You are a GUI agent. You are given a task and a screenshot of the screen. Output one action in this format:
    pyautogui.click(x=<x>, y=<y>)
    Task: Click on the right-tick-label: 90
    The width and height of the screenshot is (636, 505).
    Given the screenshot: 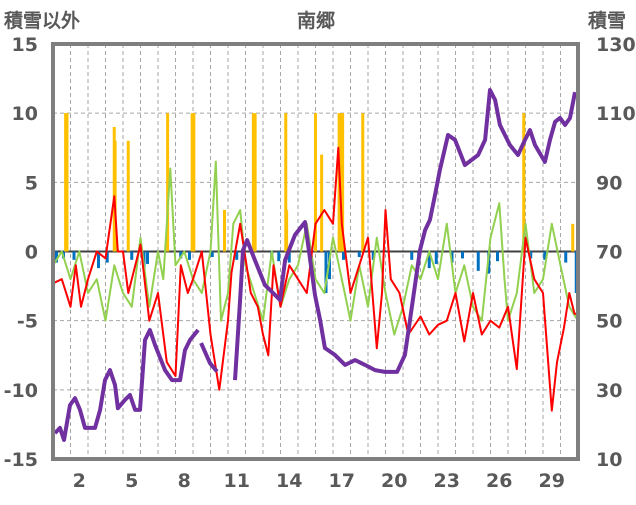 What is the action you would take?
    pyautogui.click(x=609, y=183)
    